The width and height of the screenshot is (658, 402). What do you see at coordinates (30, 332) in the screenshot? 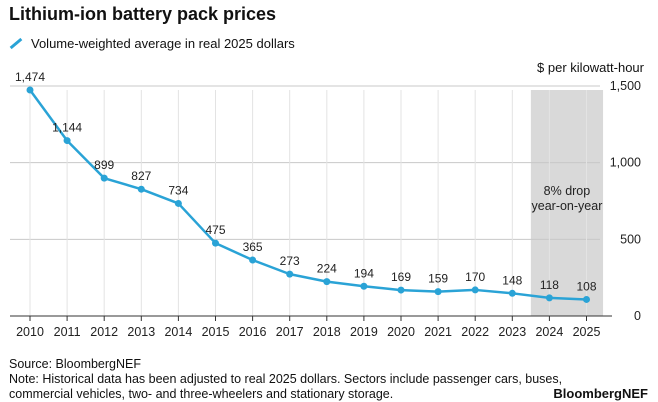
I see `x-tick-label: 2010` at bounding box center [30, 332].